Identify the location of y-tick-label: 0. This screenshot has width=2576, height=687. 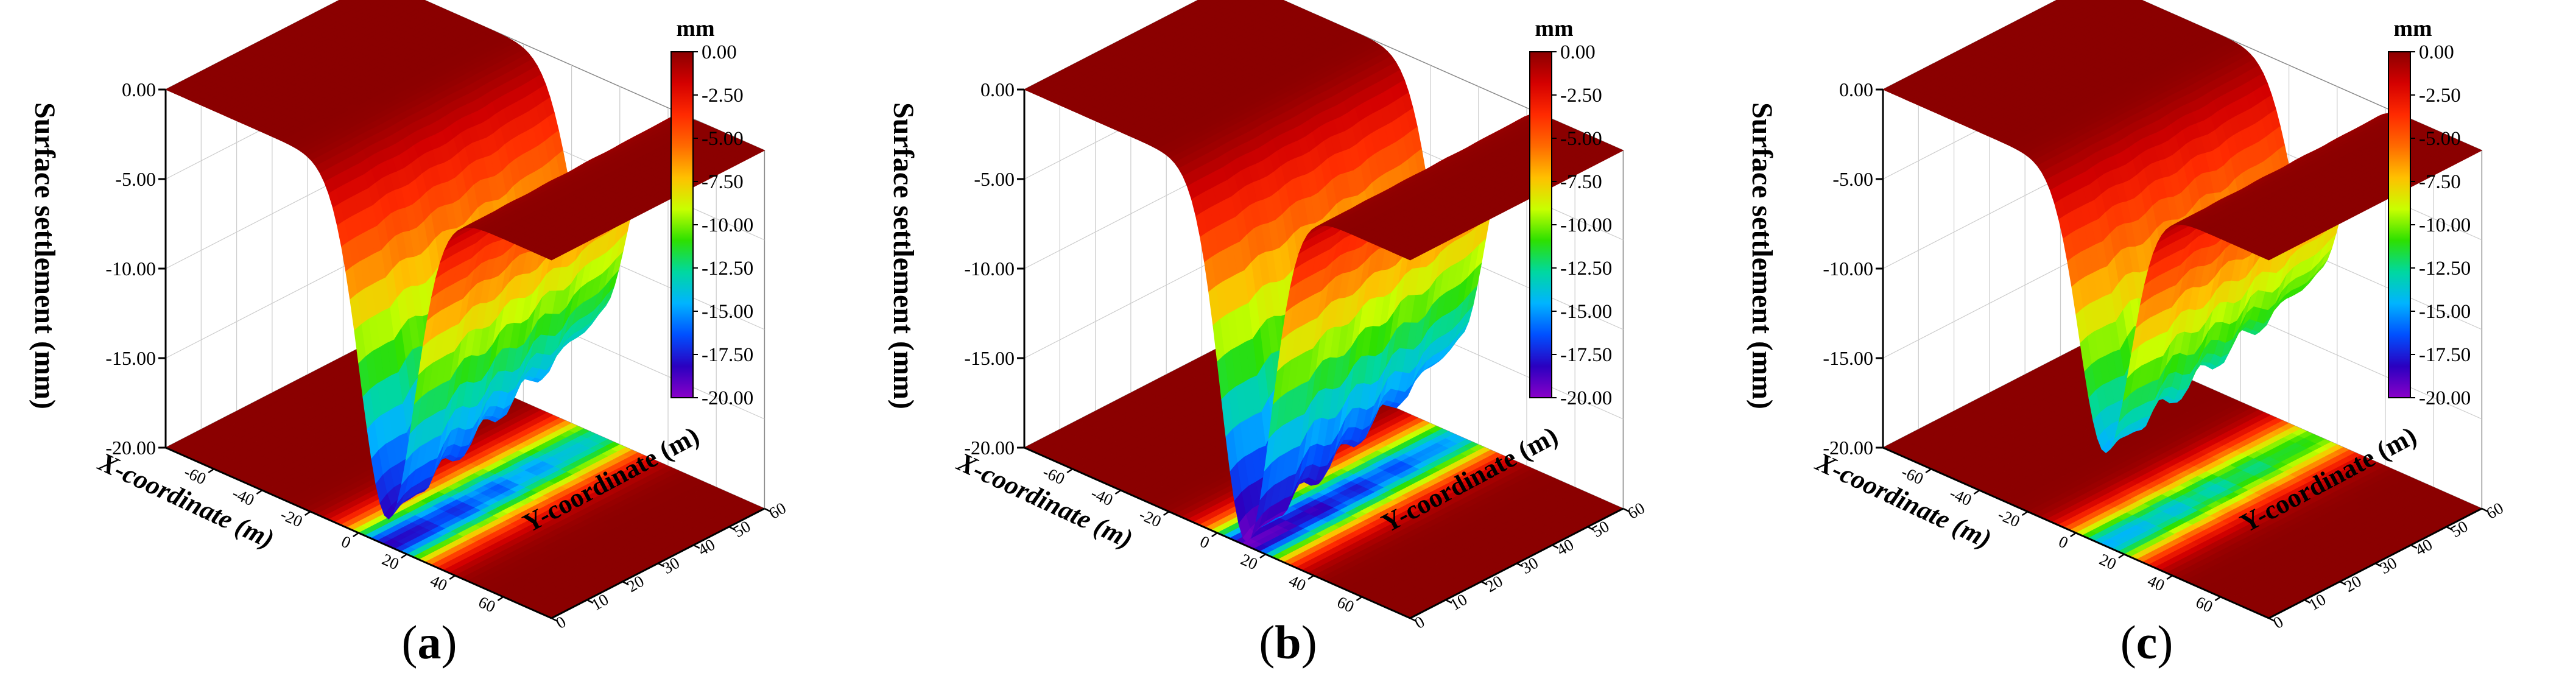
(561, 622).